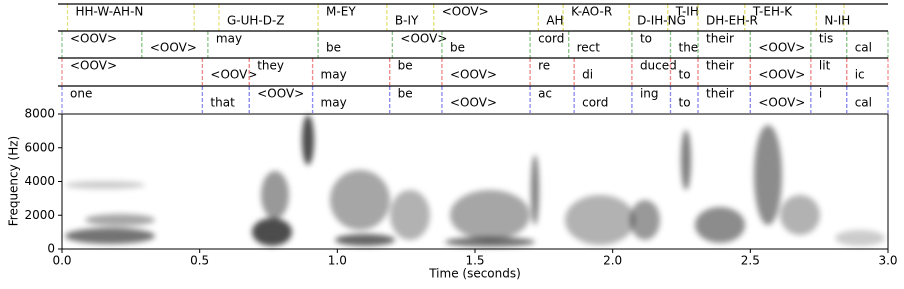  I want to click on y-axis-label: Frequency (Hz), so click(14, 181).